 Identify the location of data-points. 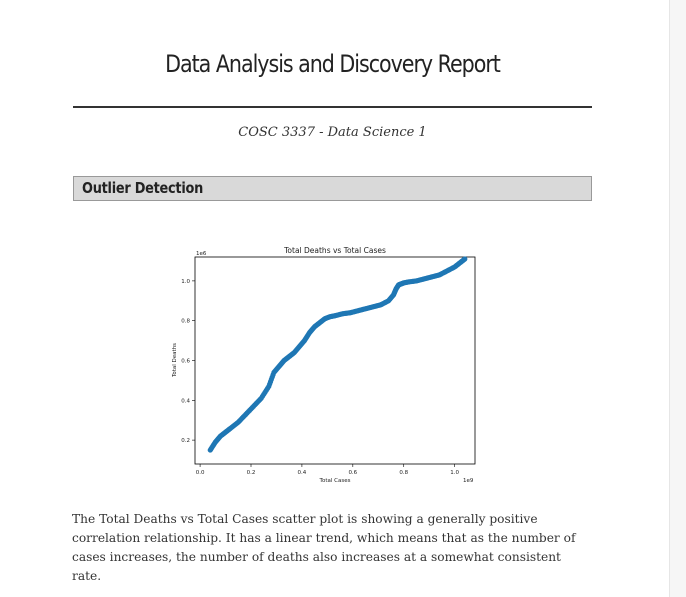
(337, 354).